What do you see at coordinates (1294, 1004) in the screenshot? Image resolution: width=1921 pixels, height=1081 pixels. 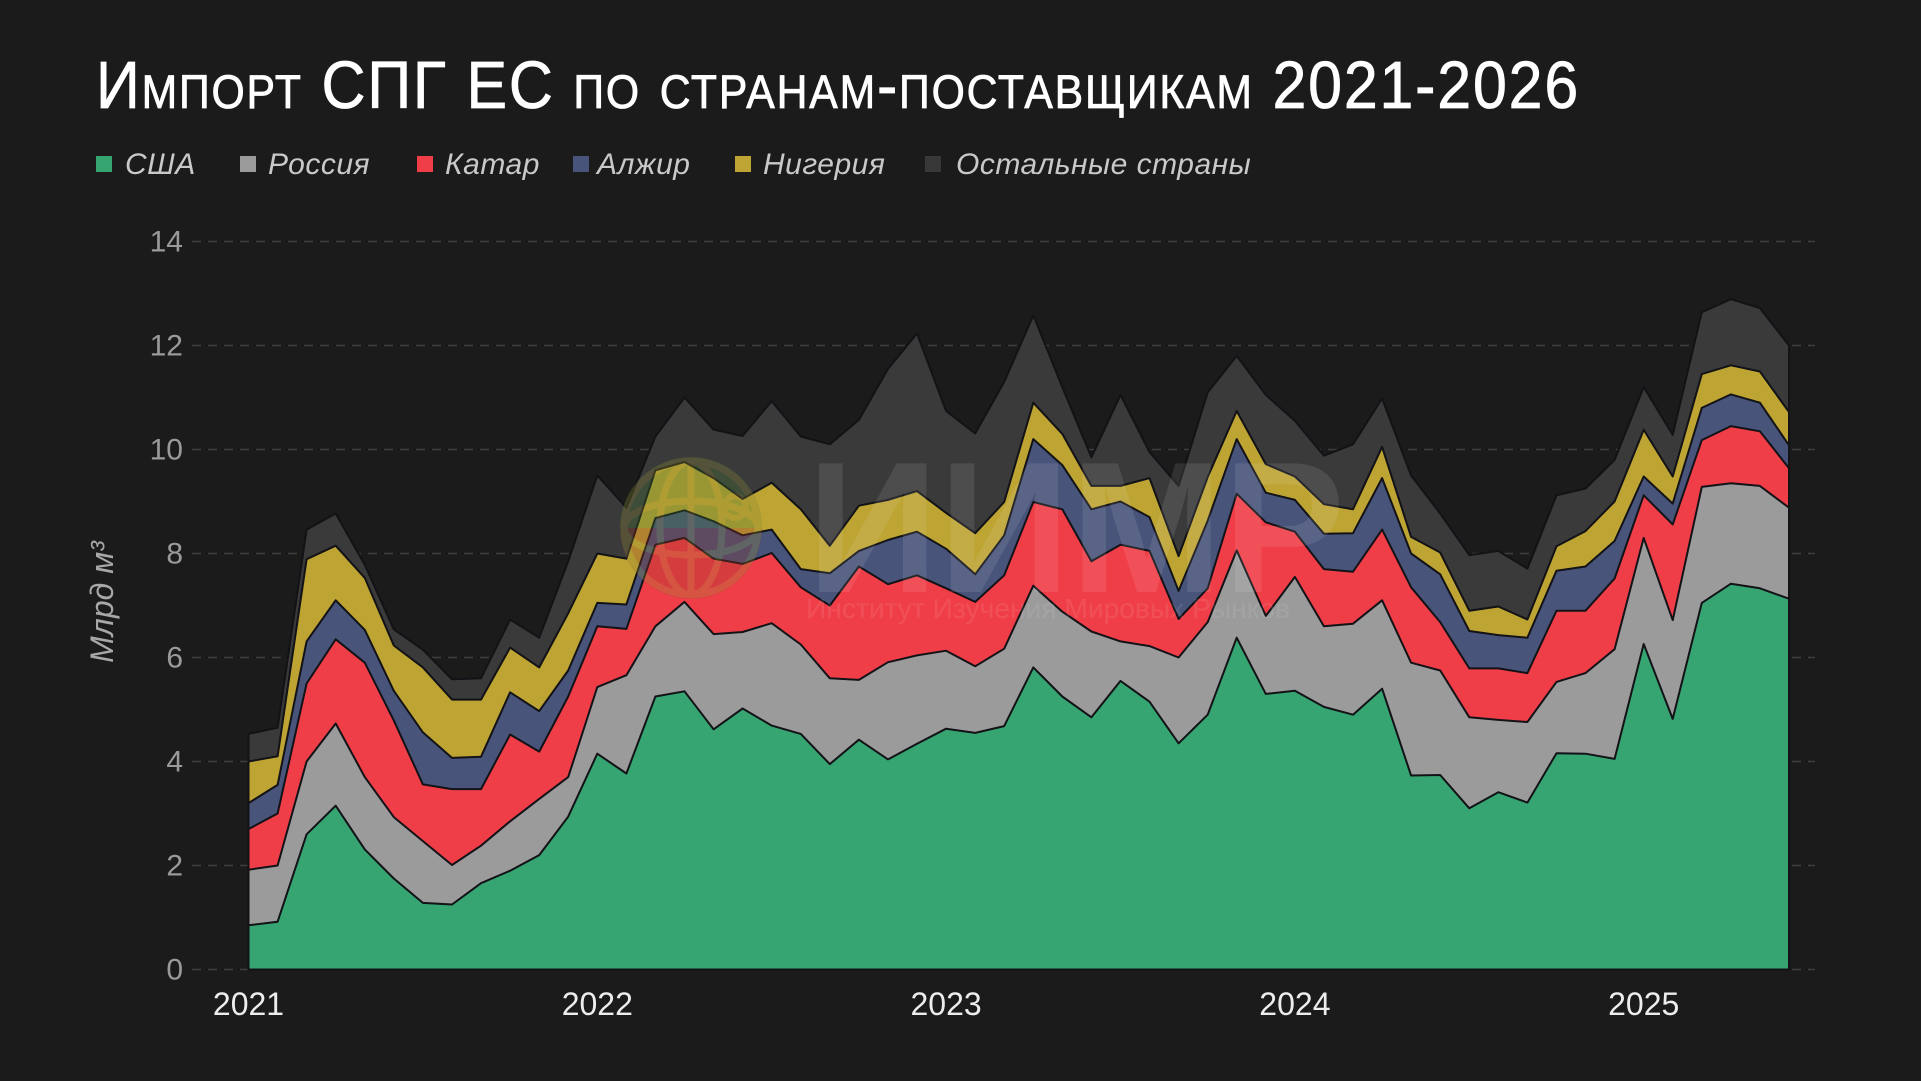 I see `svg-text: 2024` at bounding box center [1294, 1004].